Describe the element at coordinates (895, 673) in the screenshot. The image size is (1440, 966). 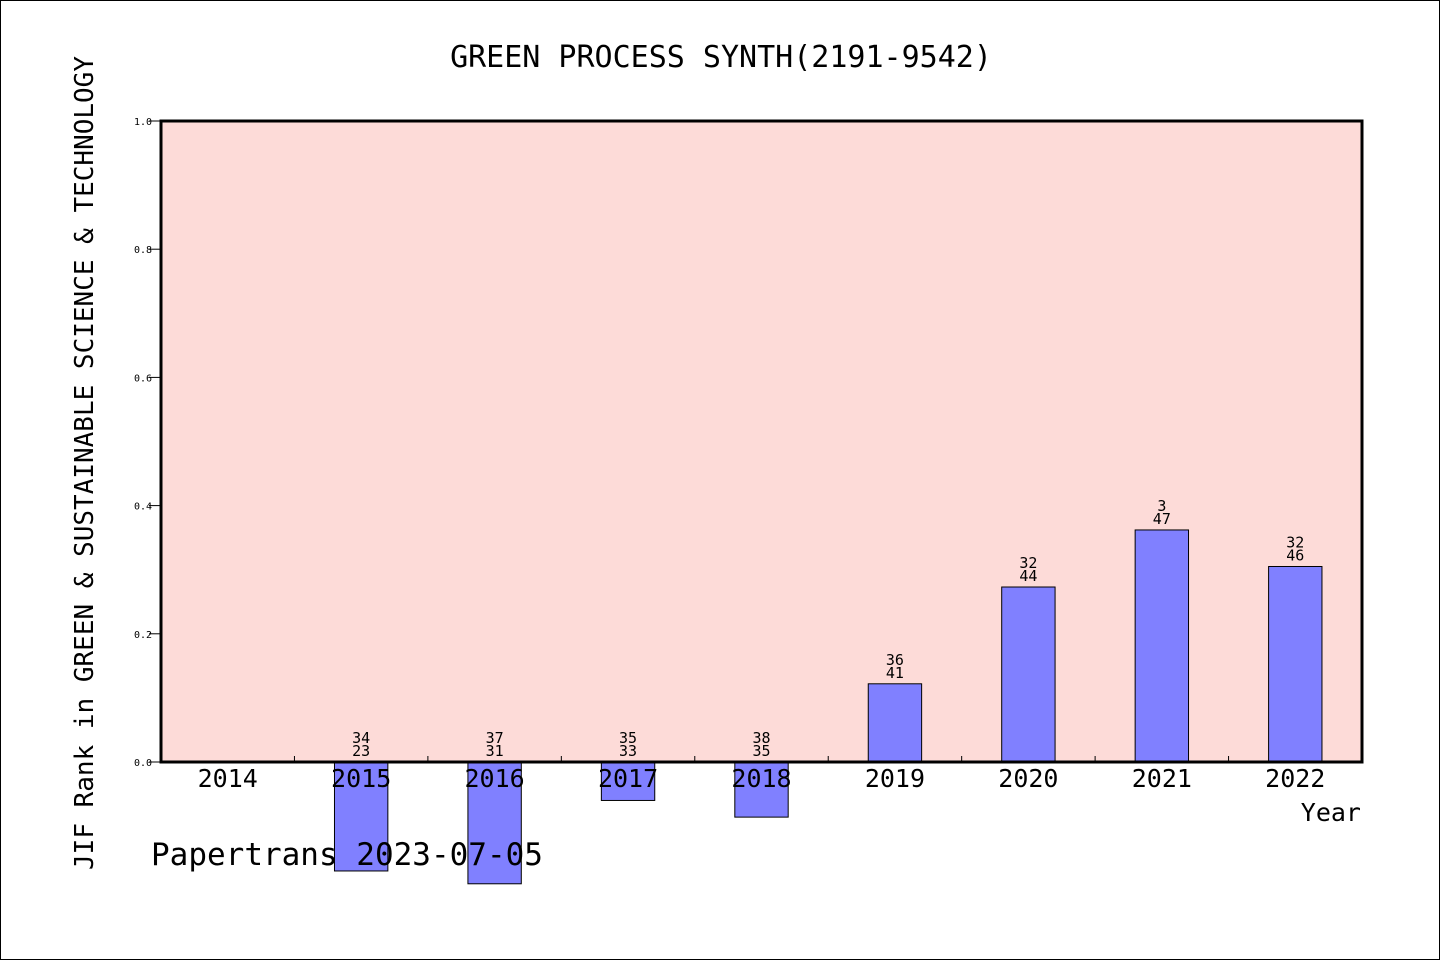
I see `data-label-bottom: 41` at that location.